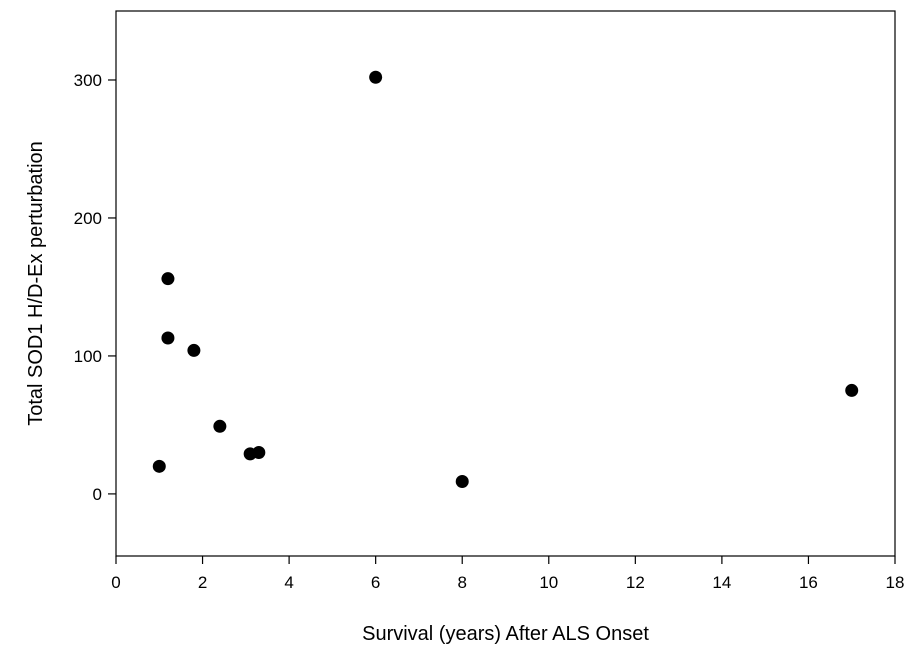 This screenshot has height=651, width=909. I want to click on x-tick-label: 2, so click(202, 582).